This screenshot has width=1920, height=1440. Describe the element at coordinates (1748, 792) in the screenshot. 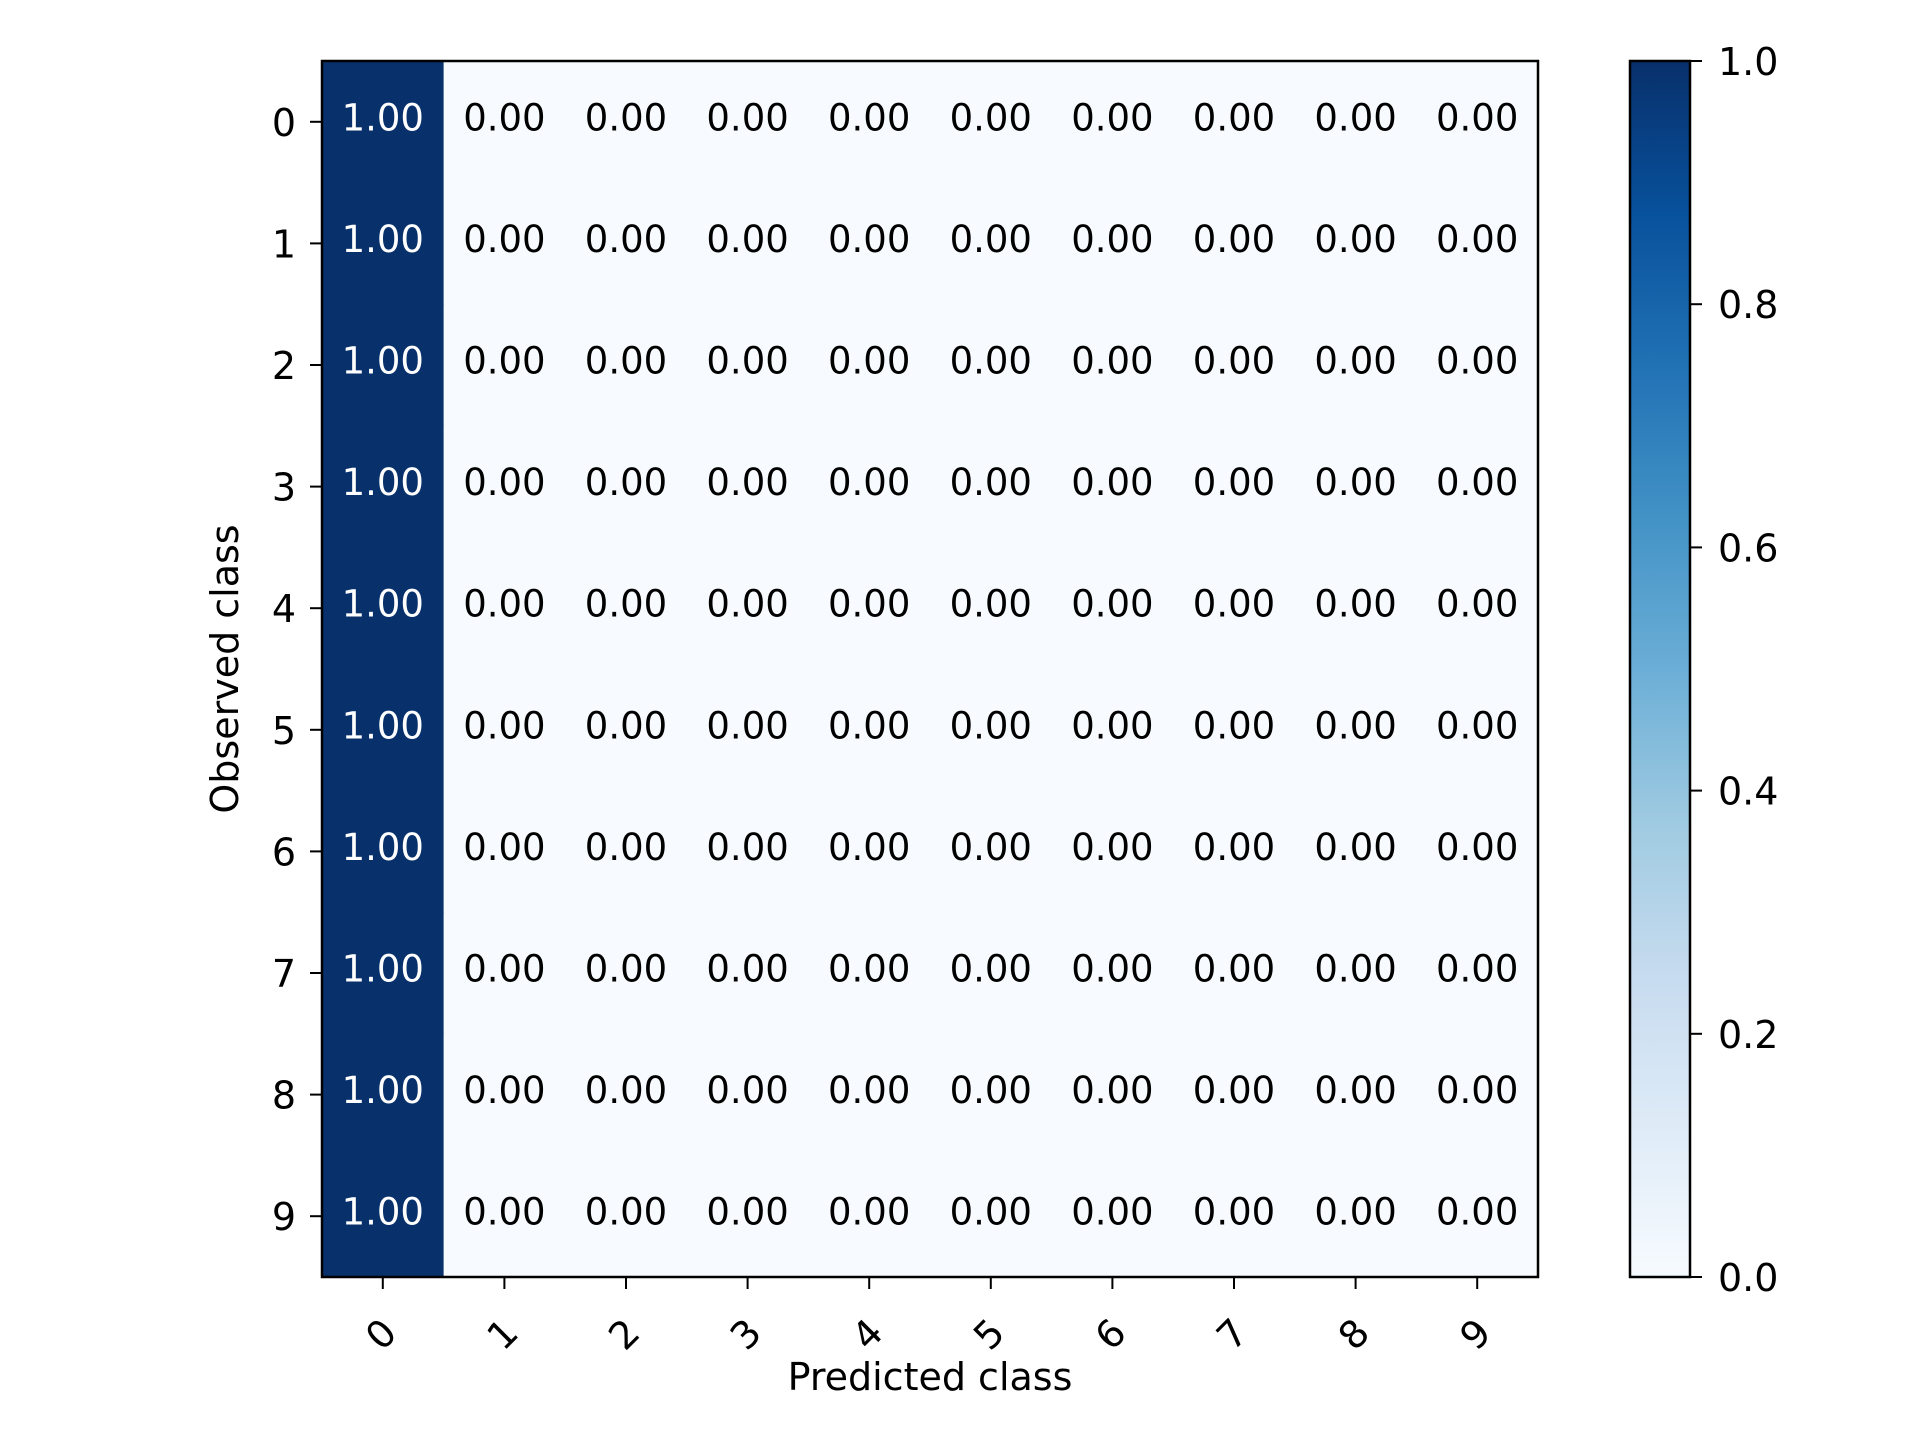

I see `colorbar-tick-label: 0.4` at that location.